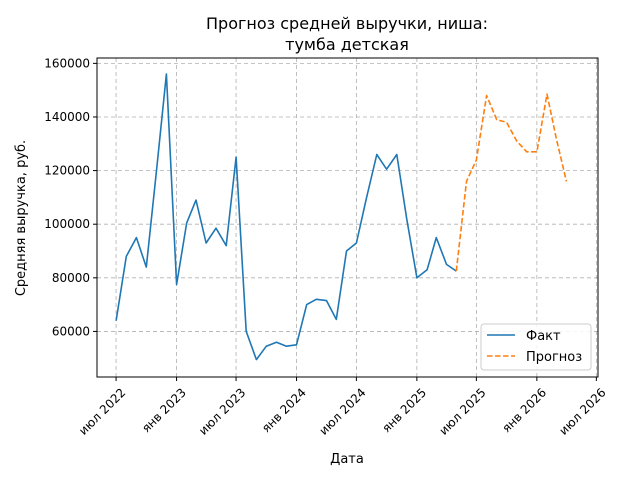 Image resolution: width=640 pixels, height=480 pixels. What do you see at coordinates (582, 411) in the screenshot?
I see `x-tick-label: июл 2026` at bounding box center [582, 411].